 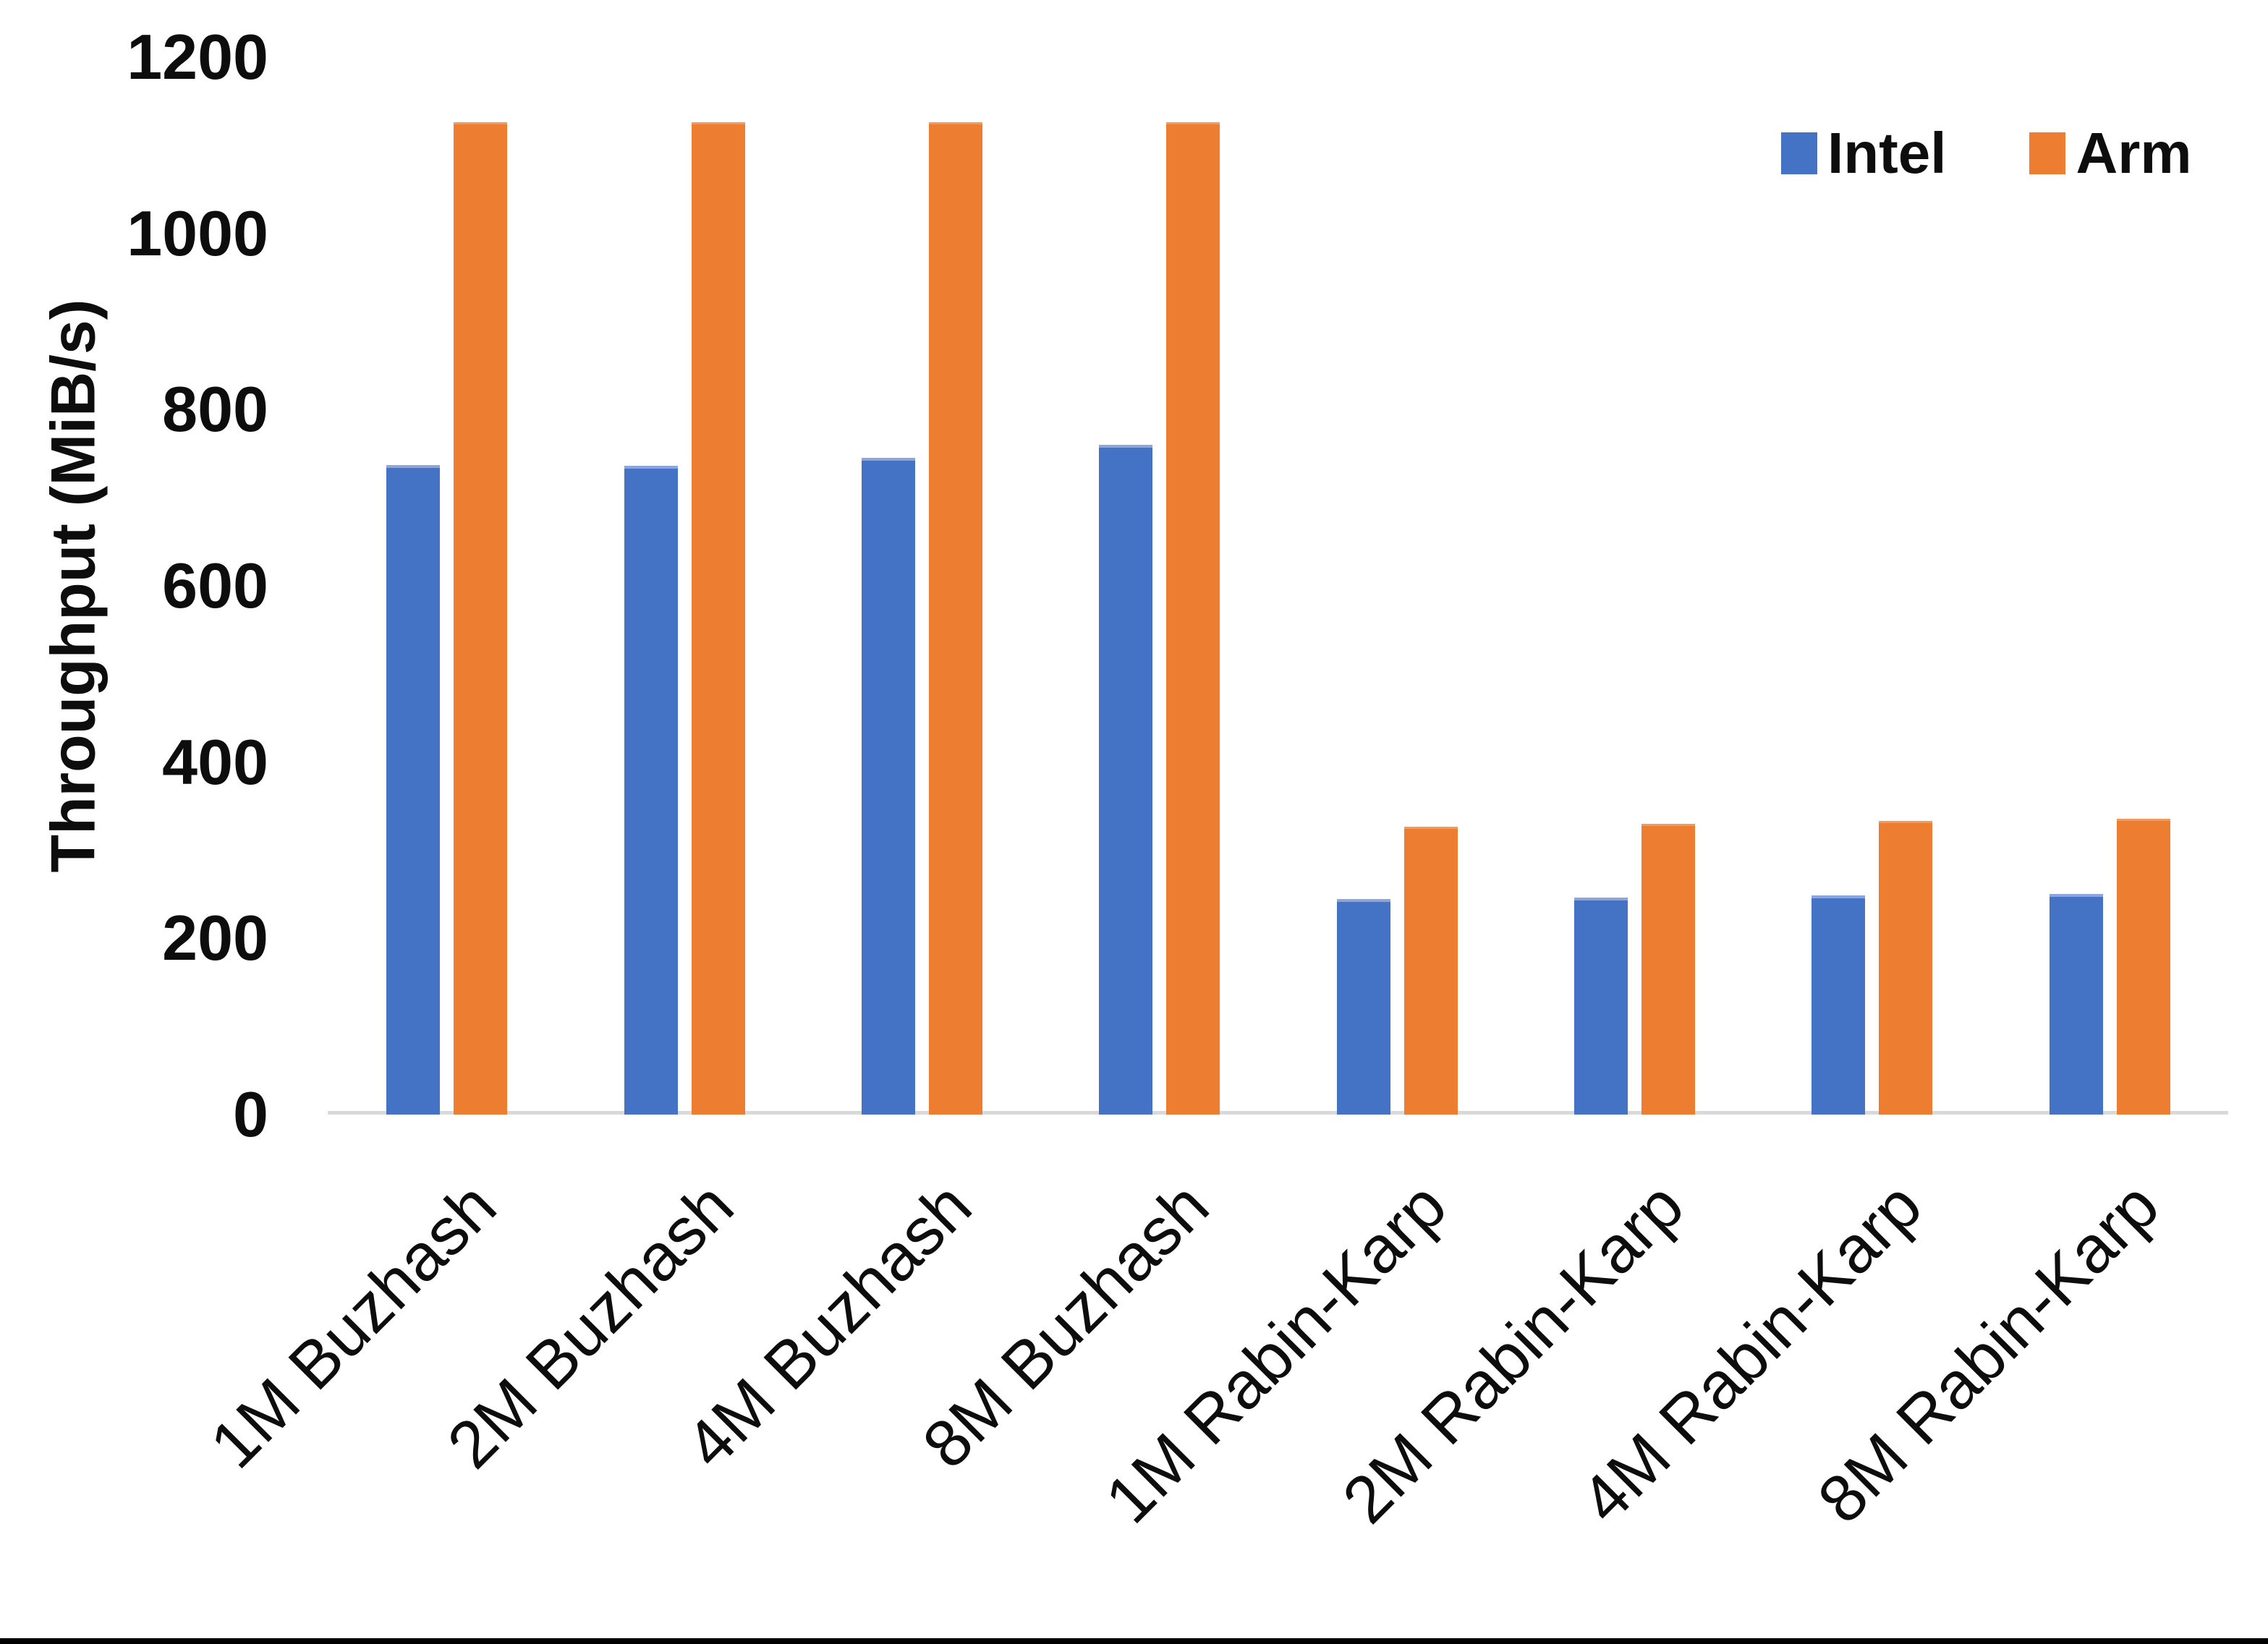 I want to click on bar-arm-1m-rabin-karp, so click(x=1430, y=970).